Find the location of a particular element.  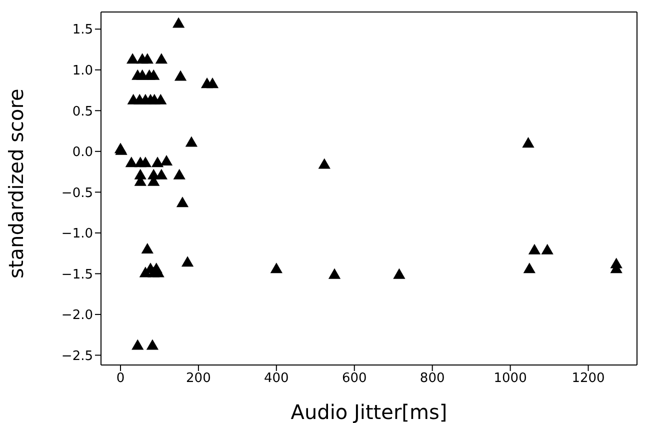

x-tick-label: 1000 is located at coordinates (510, 378).